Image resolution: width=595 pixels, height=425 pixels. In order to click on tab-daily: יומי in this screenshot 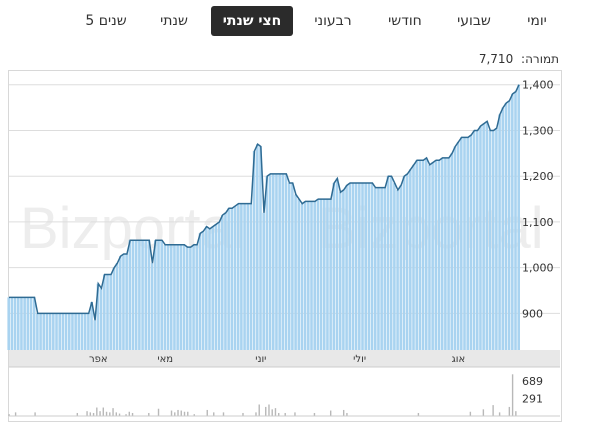, I will do `click(537, 21)`.